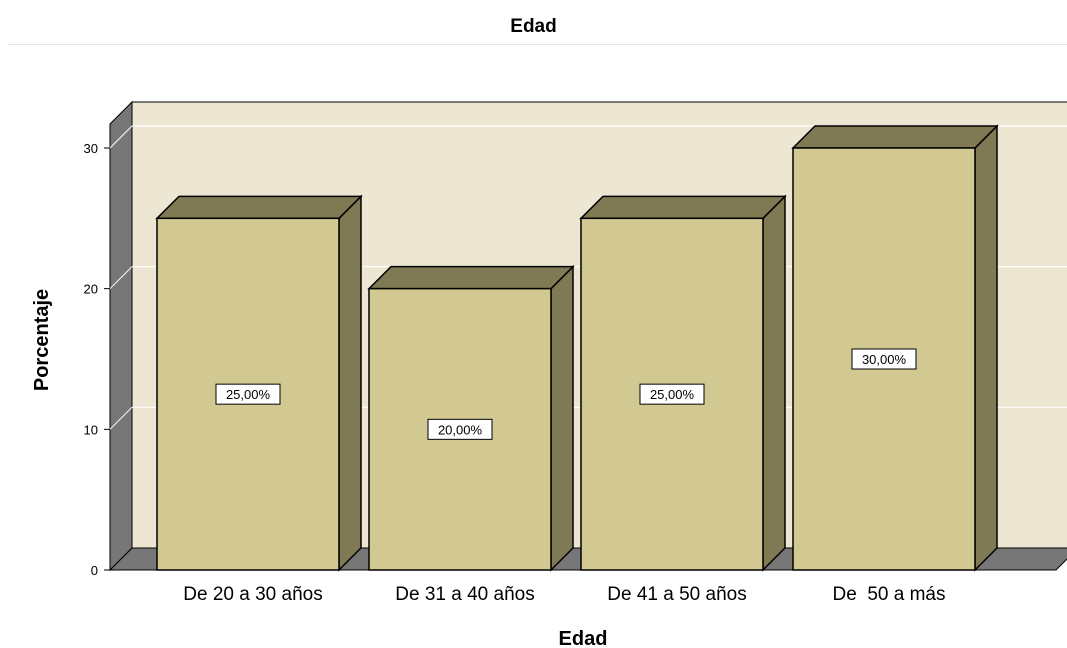 The height and width of the screenshot is (648, 1067). I want to click on y-tick-label: 0, so click(94, 570).